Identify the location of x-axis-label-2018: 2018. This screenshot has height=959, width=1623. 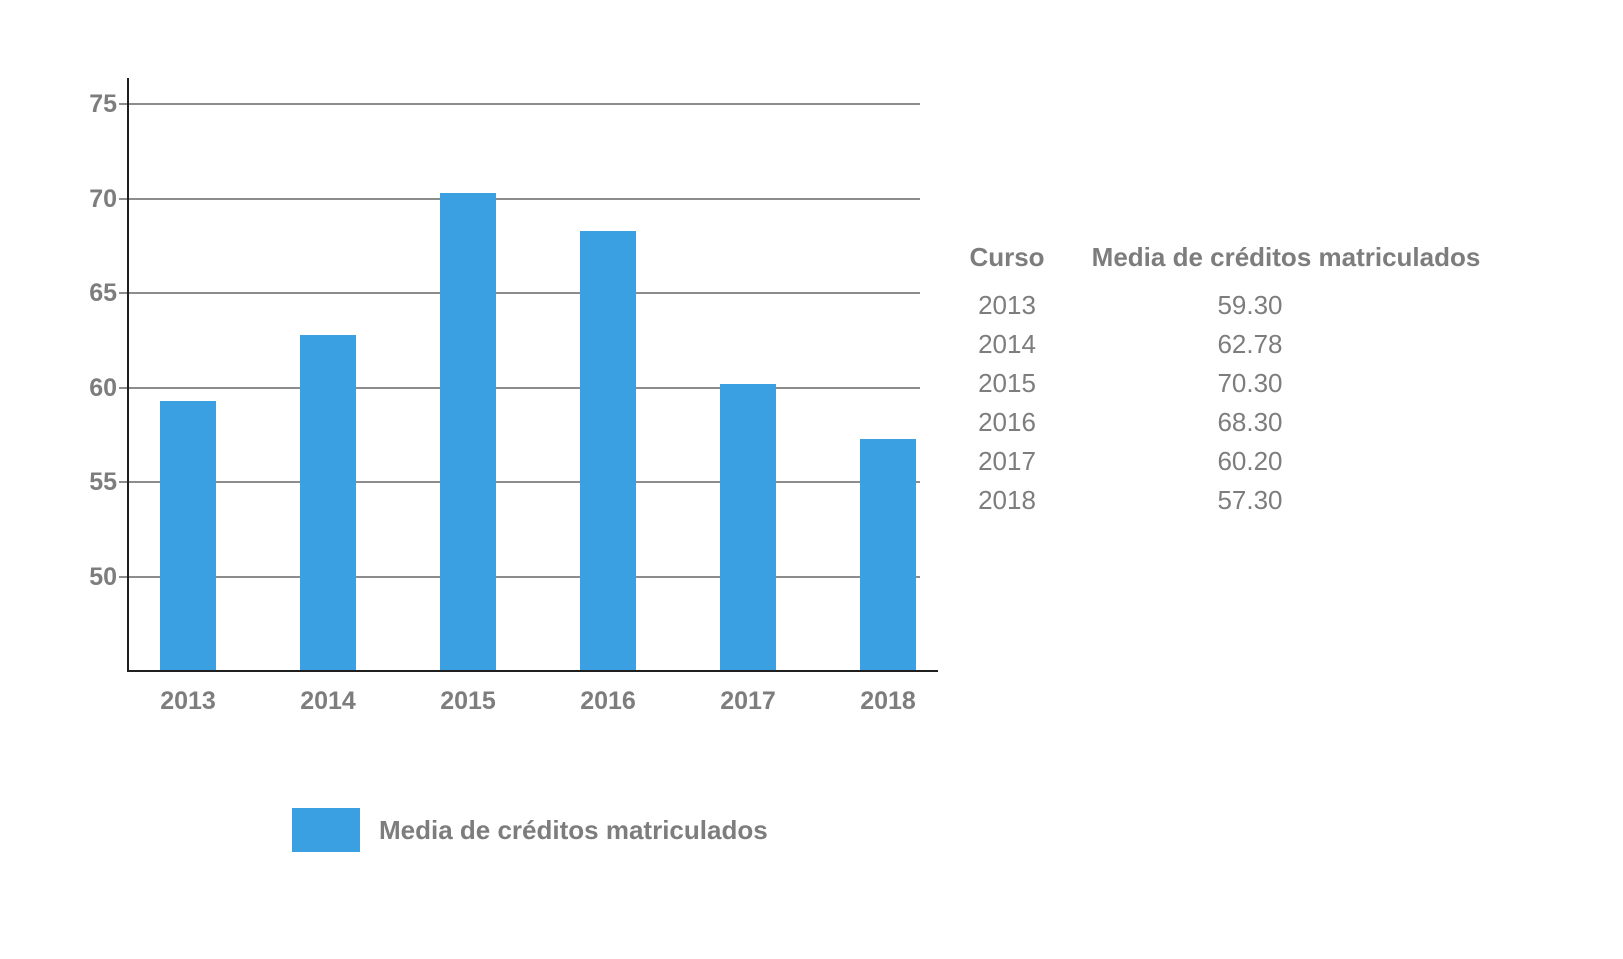
(888, 701).